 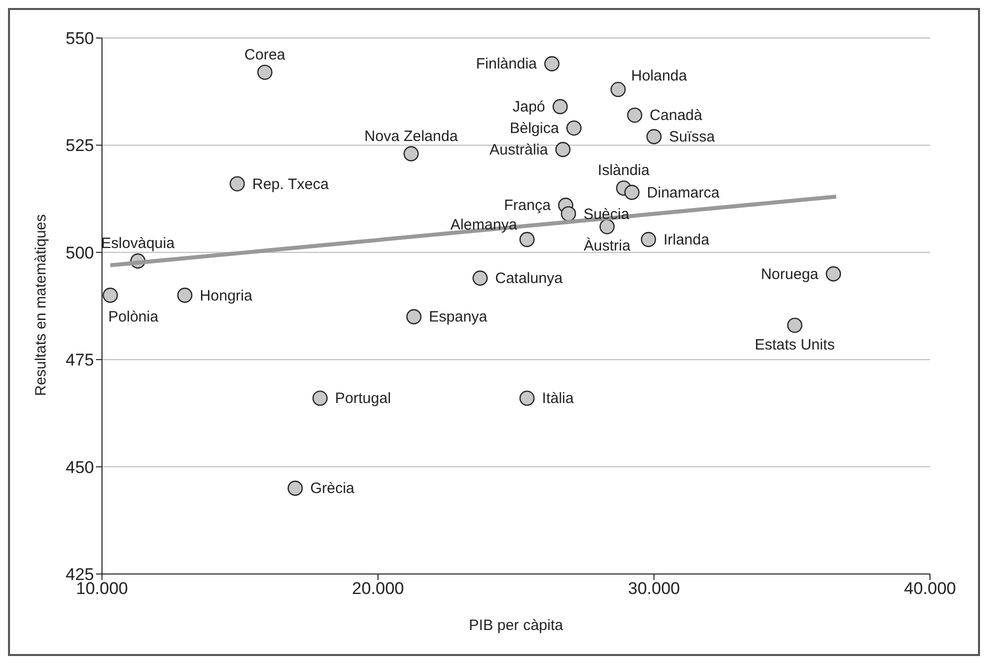 I want to click on y-tick-label: 525, so click(x=80, y=146).